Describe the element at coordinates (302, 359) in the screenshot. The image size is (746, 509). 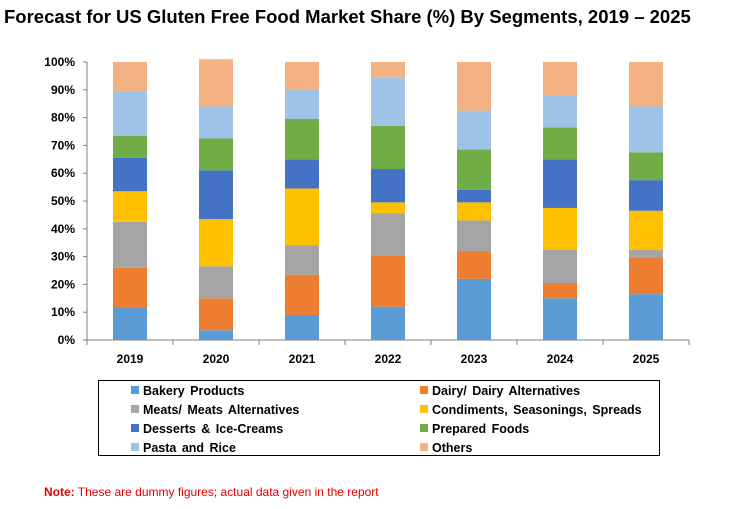
I see `x-tick-label: 2021` at that location.